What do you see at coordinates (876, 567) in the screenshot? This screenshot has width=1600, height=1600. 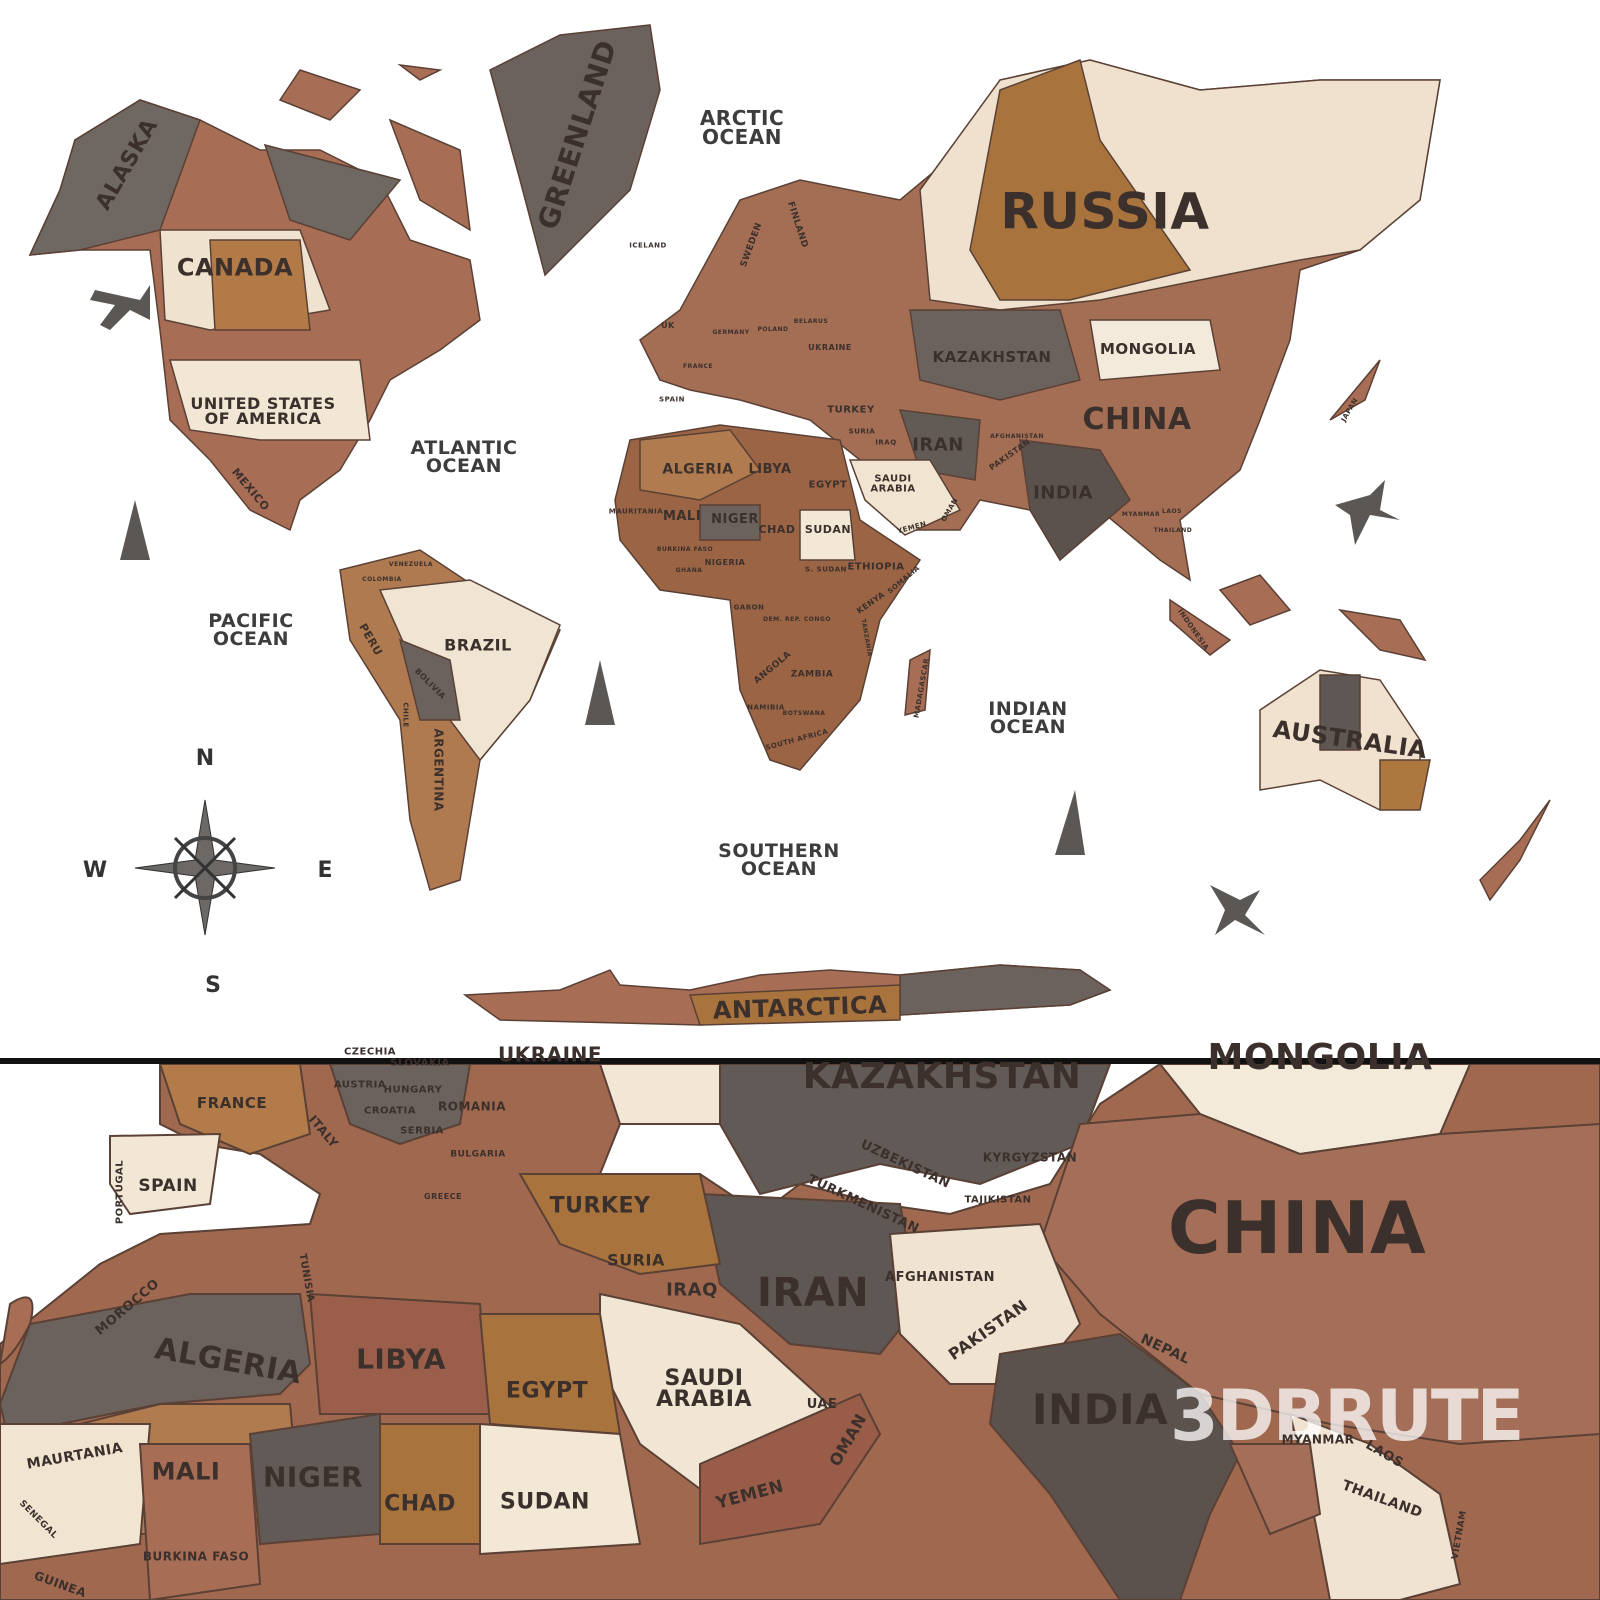 I see `country-label: ETHIOPIA` at bounding box center [876, 567].